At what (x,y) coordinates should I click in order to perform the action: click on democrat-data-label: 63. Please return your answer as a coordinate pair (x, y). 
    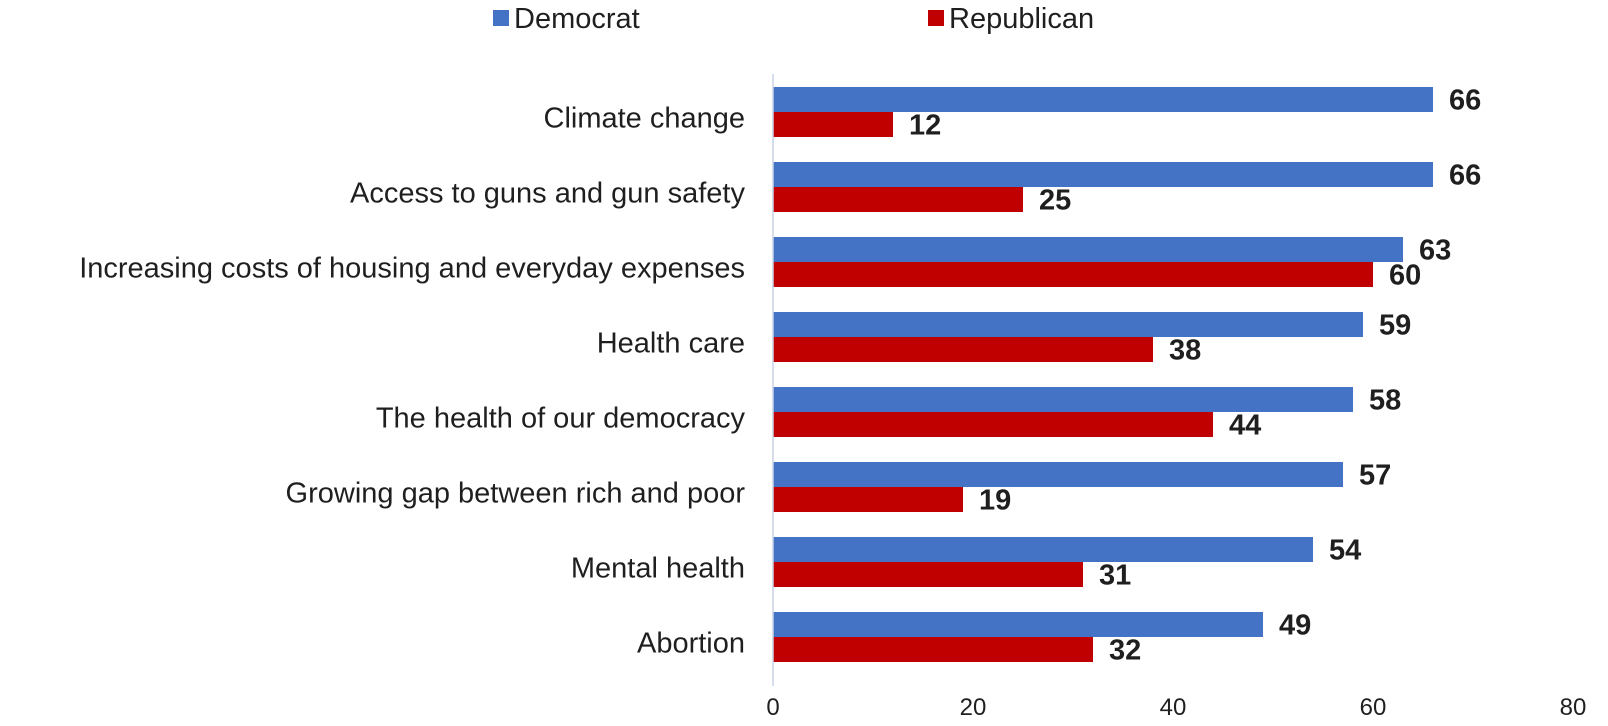
    Looking at the image, I should click on (1435, 251).